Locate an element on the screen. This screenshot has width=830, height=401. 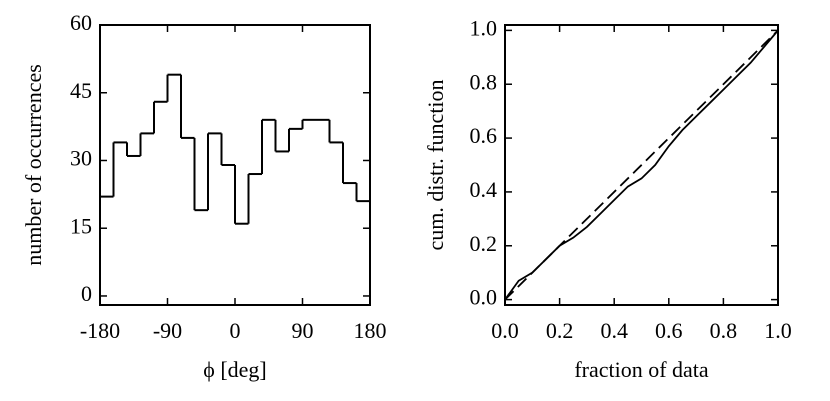
y-axis-label: cum. distr. function is located at coordinates (435, 164).